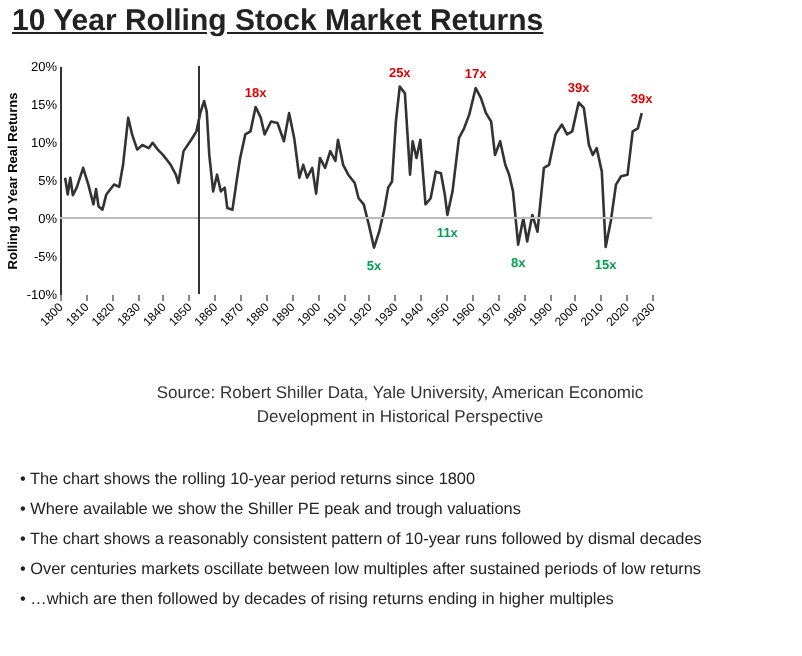  What do you see at coordinates (271, 510) in the screenshot?
I see `text: • Where available we show the Shiller PE peak and trough valuations` at bounding box center [271, 510].